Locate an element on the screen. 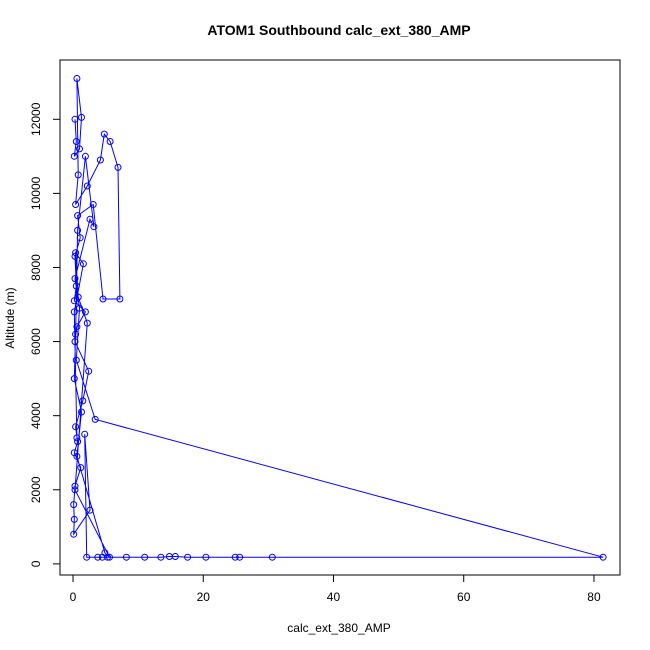  x-tick-label: 80 is located at coordinates (594, 597).